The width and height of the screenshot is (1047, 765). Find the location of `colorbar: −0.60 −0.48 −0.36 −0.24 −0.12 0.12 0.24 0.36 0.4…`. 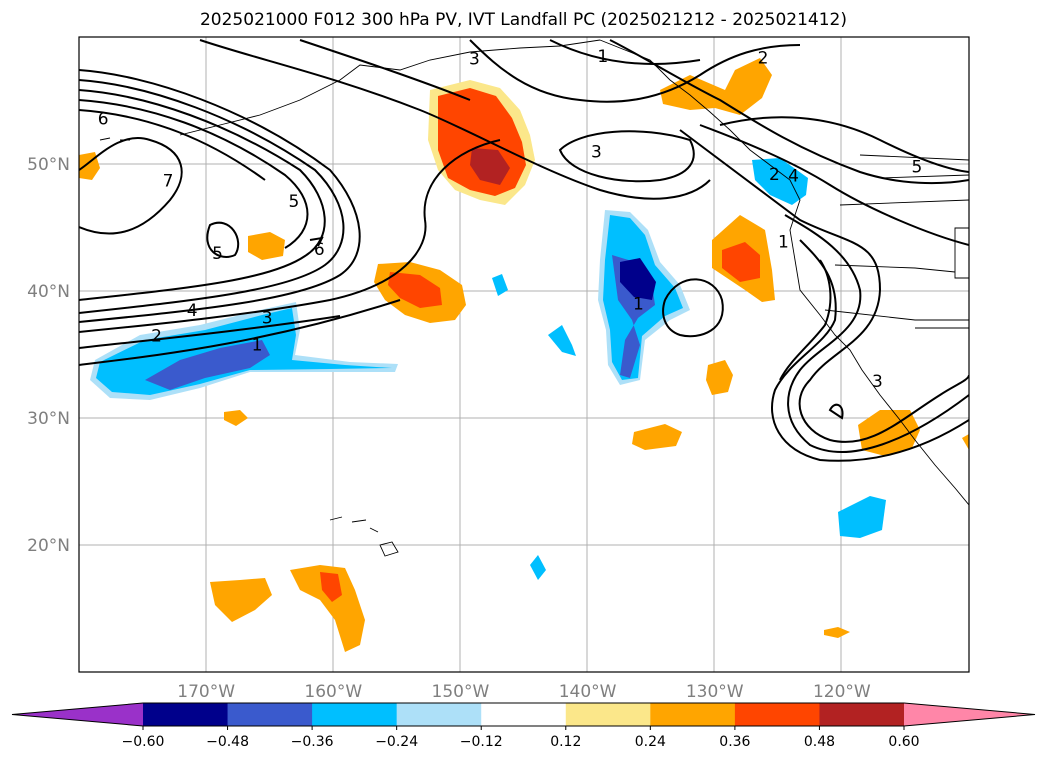

colorbar: −0.60 −0.48 −0.36 −0.24 −0.12 0.12 0.24 0.36 0.4… is located at coordinates (523, 726).